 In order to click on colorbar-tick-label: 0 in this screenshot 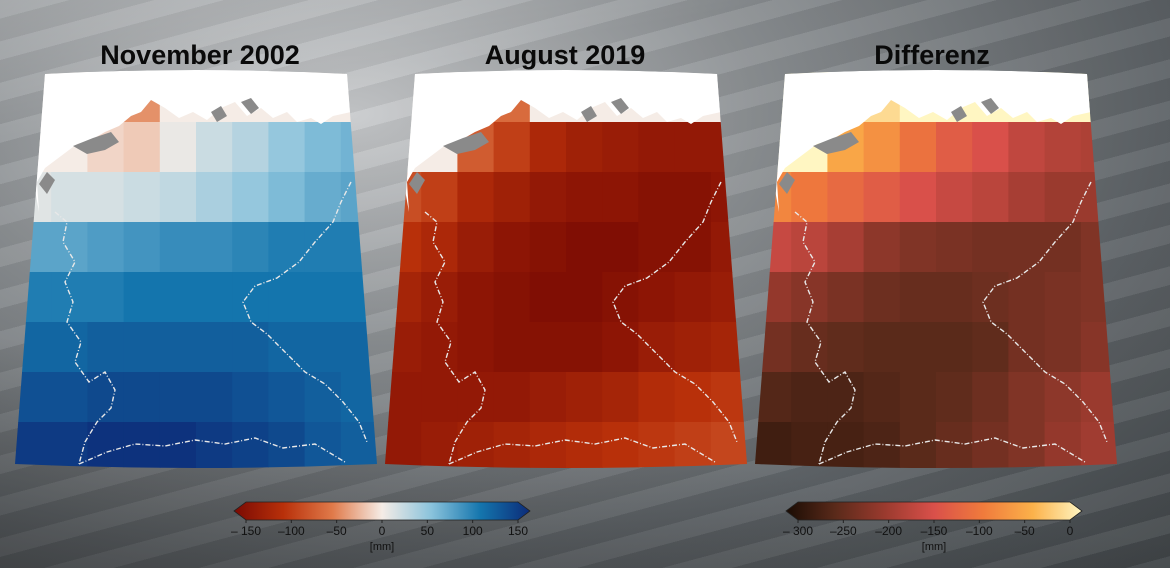, I will do `click(382, 531)`.